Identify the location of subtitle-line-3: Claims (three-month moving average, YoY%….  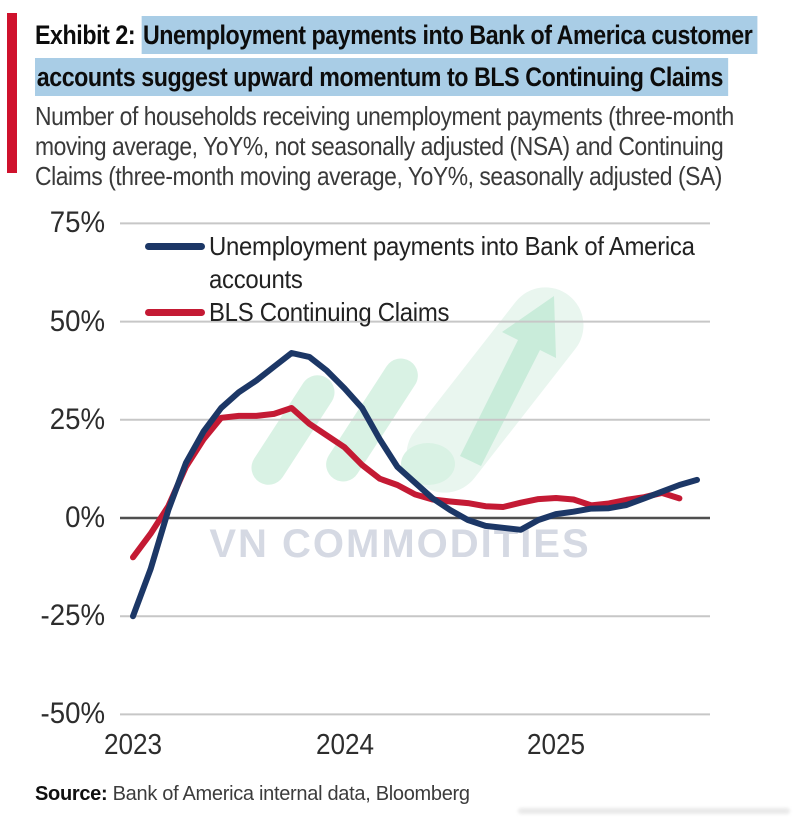
(378, 176).